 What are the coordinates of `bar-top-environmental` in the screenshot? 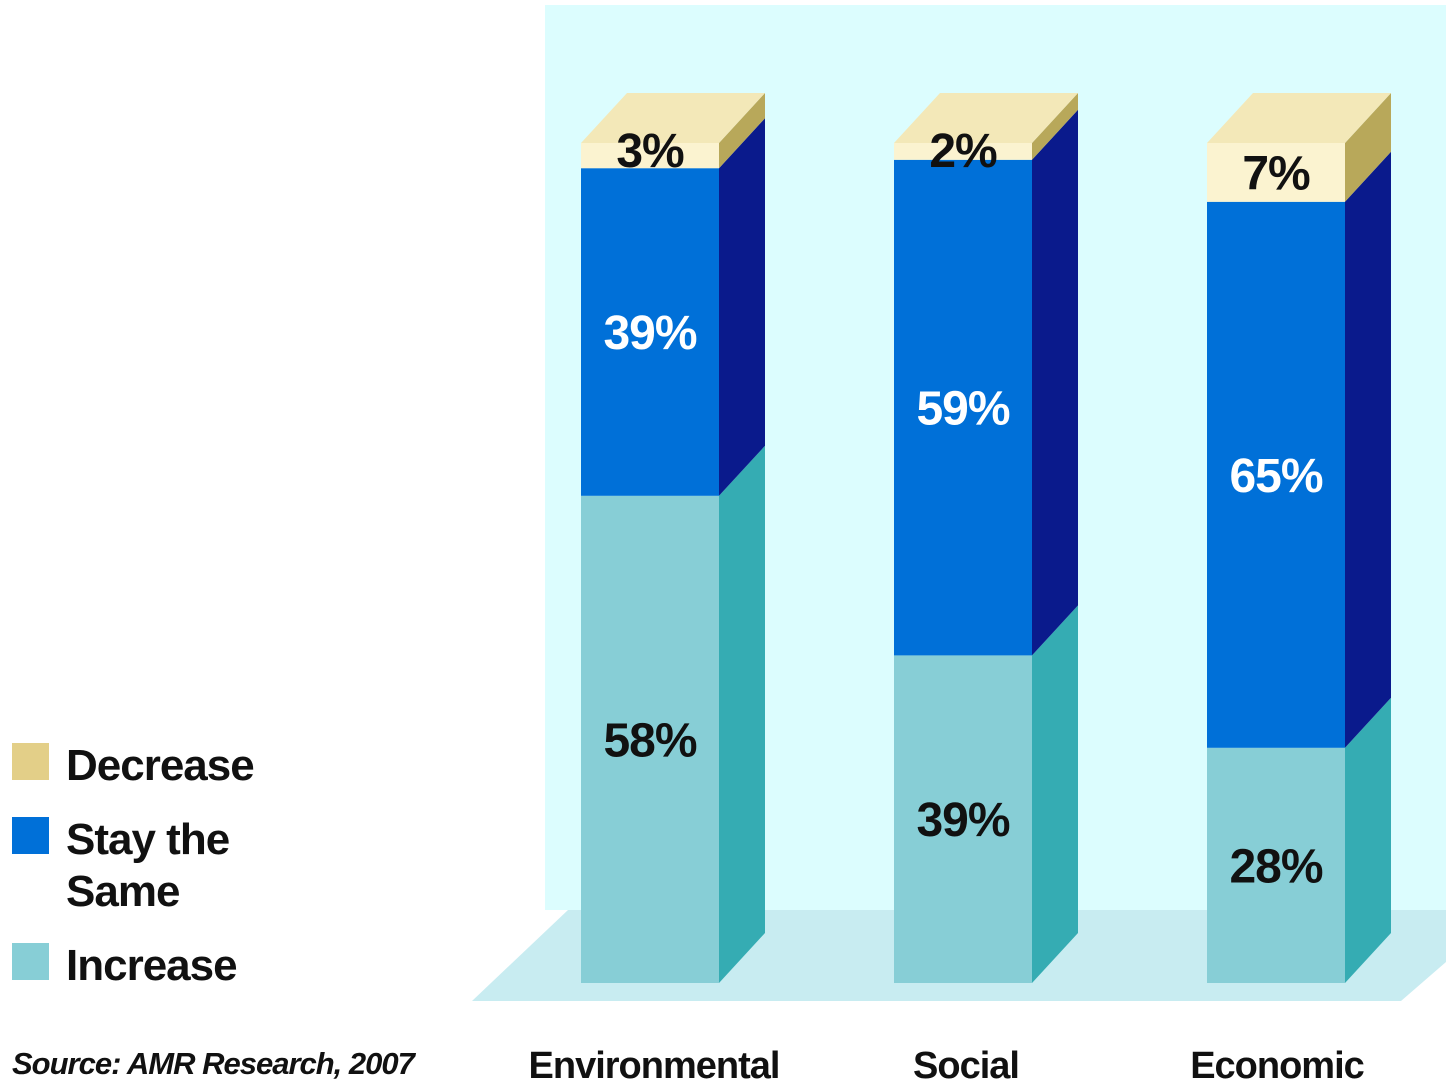 It's located at (673, 118).